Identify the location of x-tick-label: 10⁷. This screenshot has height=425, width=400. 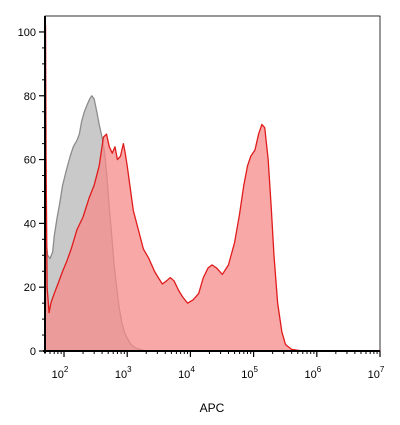
(376, 373).